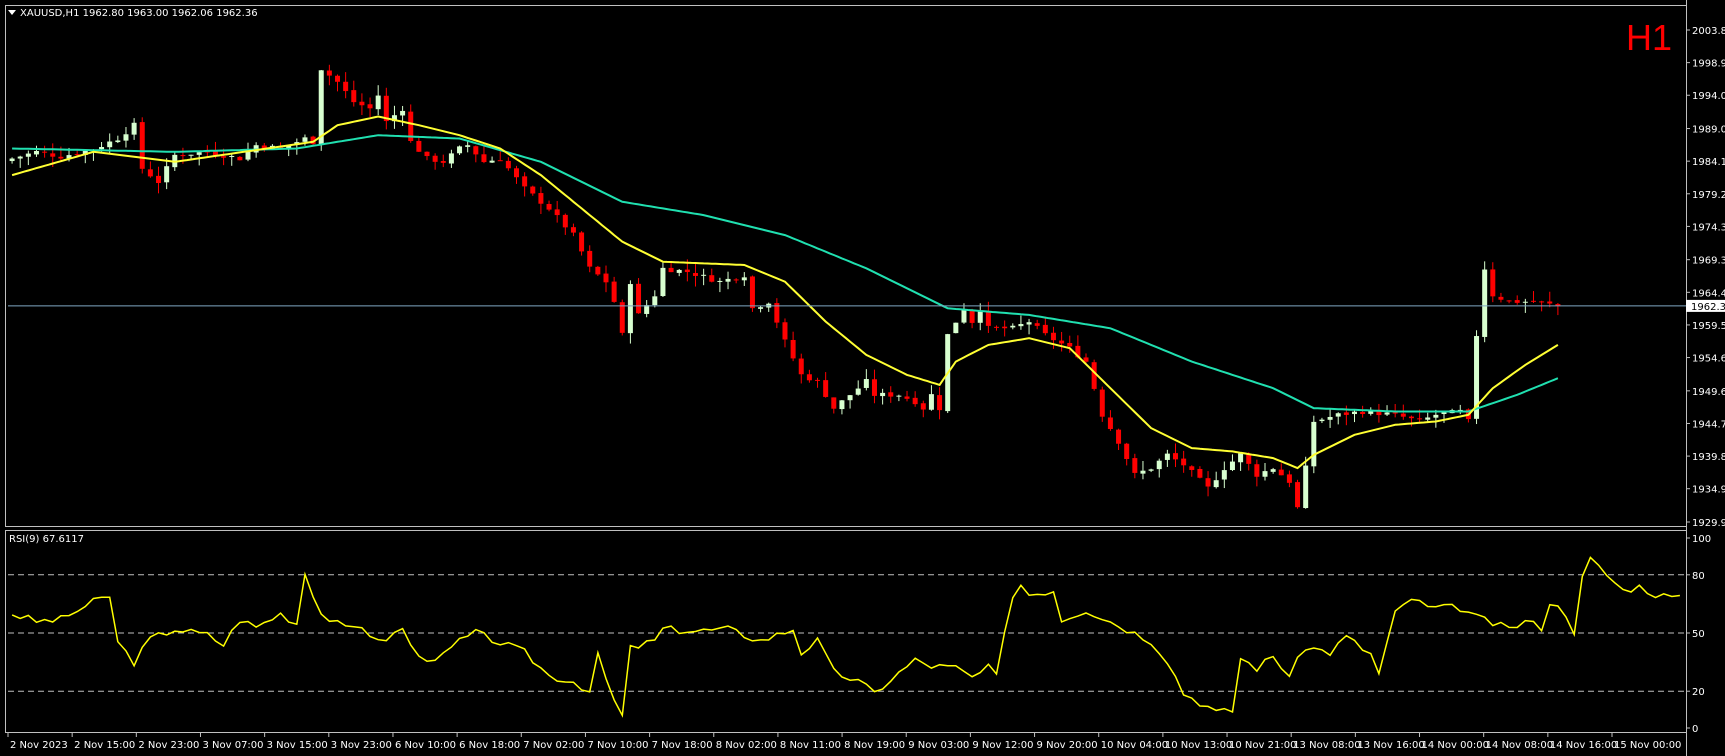  What do you see at coordinates (12, 12) in the screenshot?
I see `dropdown-arrow-icon` at bounding box center [12, 12].